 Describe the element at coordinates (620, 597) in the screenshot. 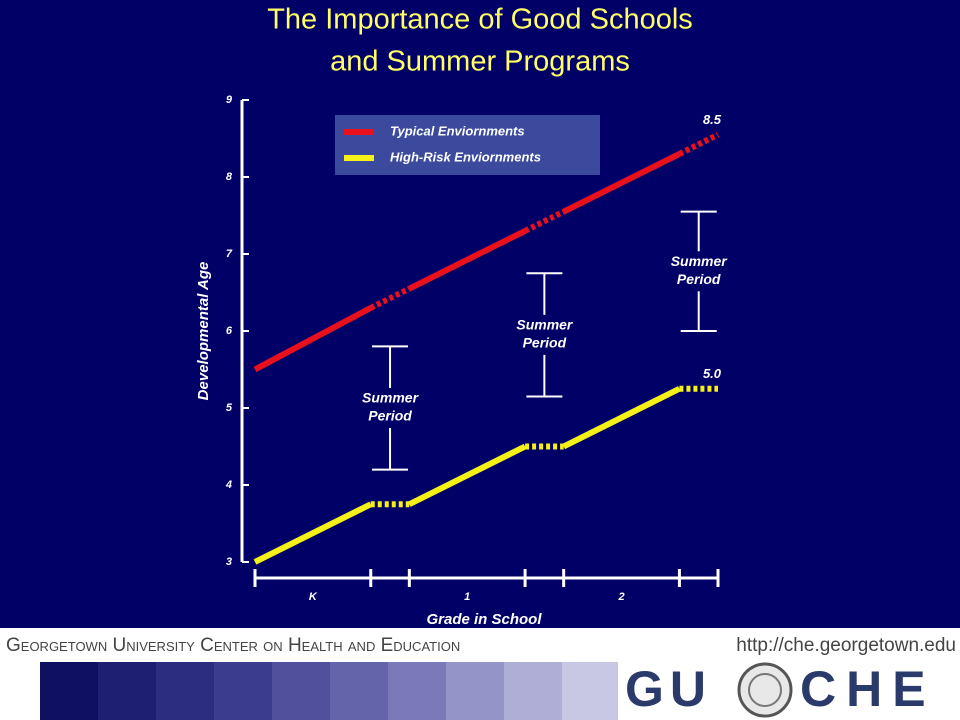

I see `x-category-label: 2` at that location.